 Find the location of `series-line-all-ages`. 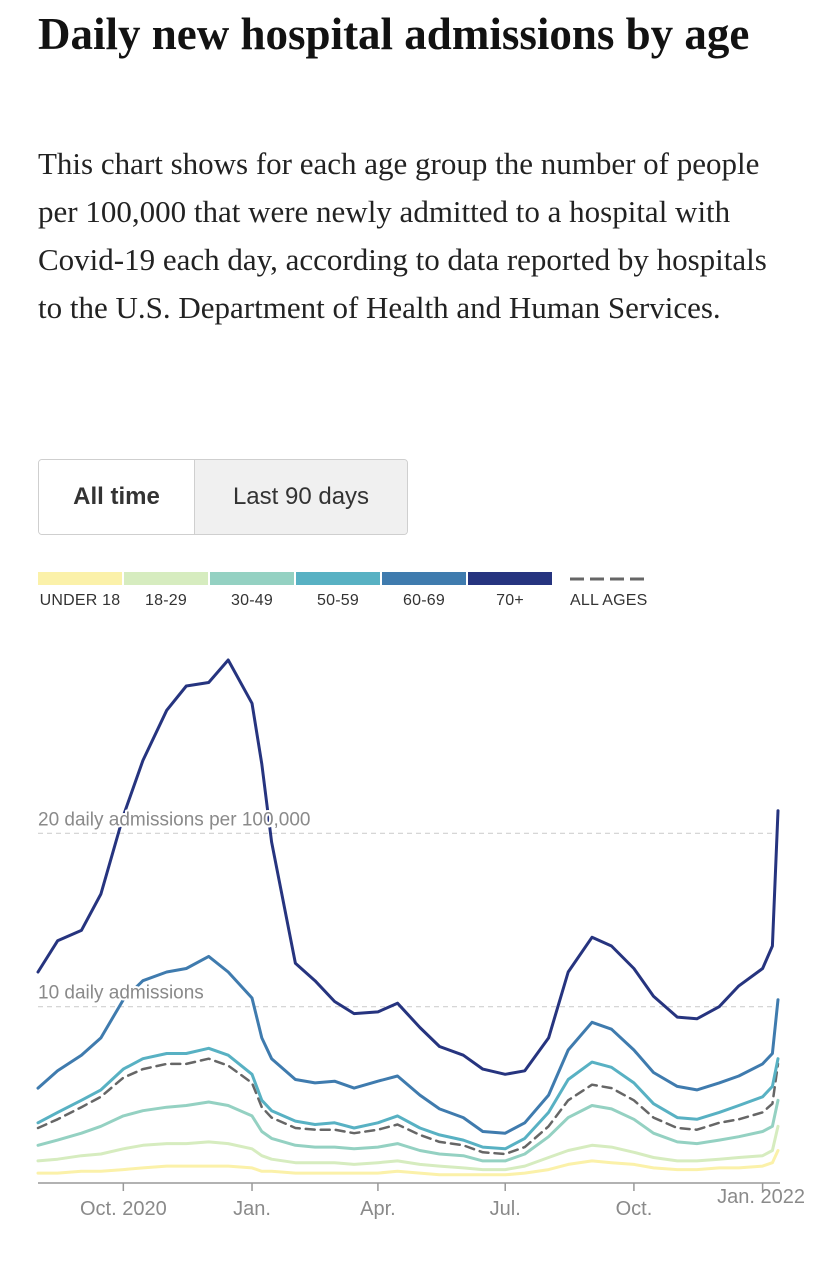

series-line-all-ages is located at coordinates (408, 1106).